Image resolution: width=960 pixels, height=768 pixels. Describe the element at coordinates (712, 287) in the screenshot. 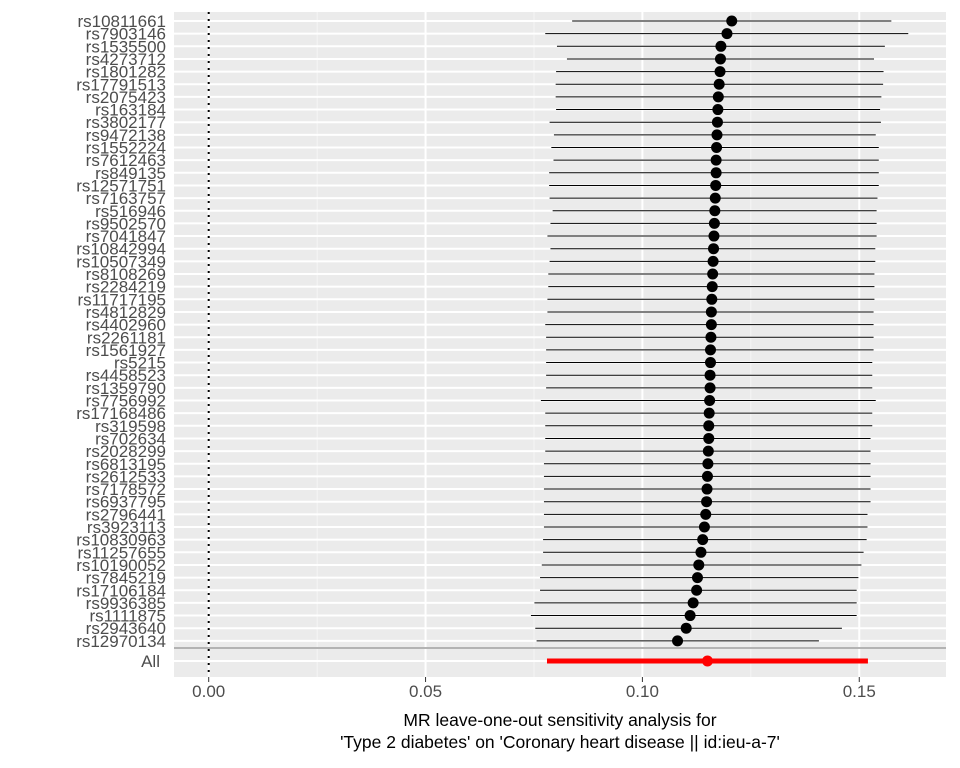

I see `point-rs2284219` at that location.